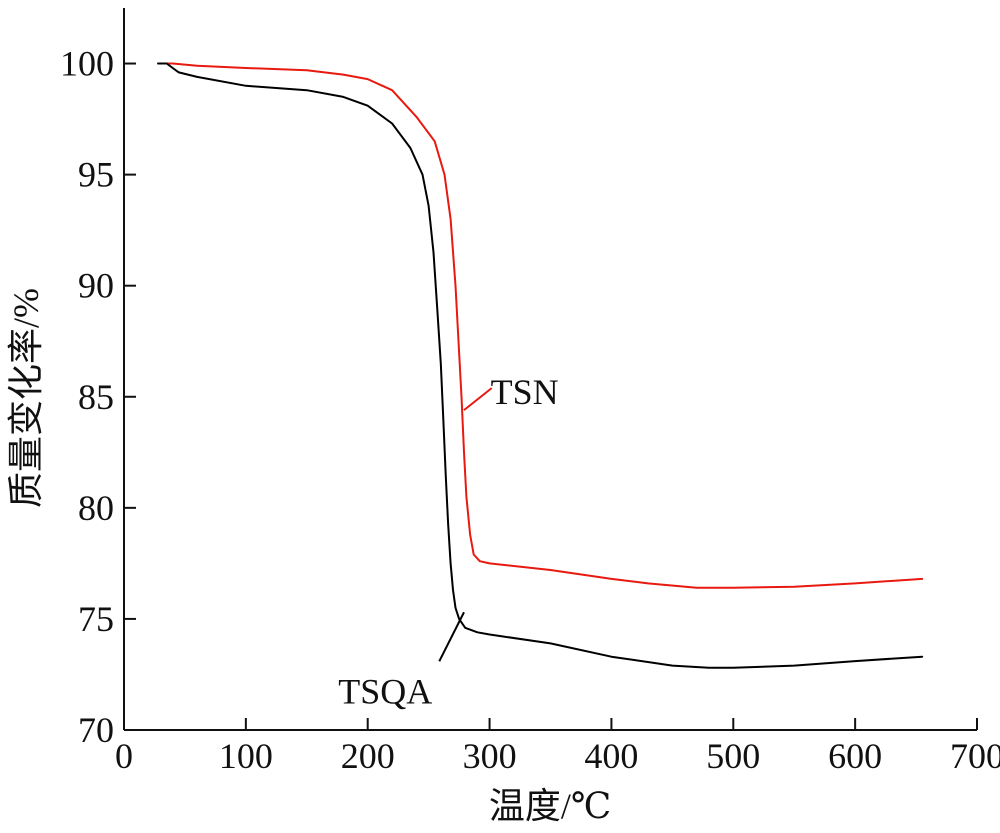 The image size is (1000, 833). Describe the element at coordinates (550, 806) in the screenshot. I see `x-axis-label: 温度/℃` at that location.